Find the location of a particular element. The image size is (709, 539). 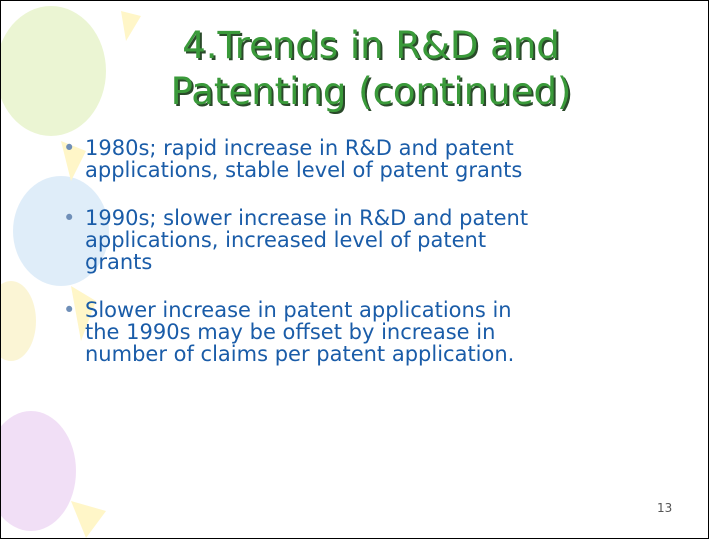

title-line: Patenting (continued) is located at coordinates (371, 91).